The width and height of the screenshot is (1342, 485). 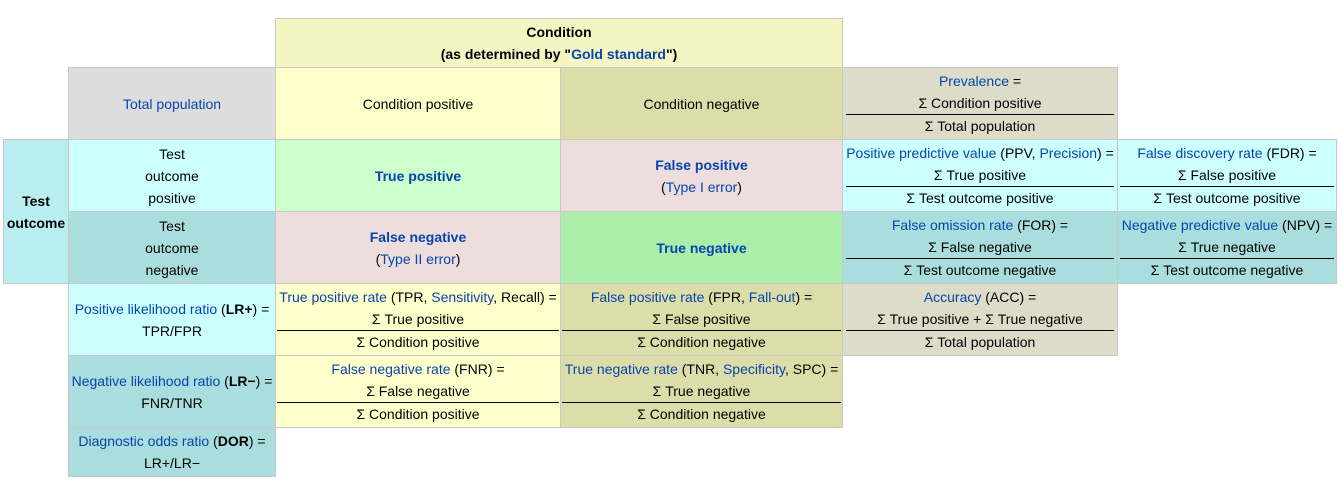 What do you see at coordinates (172, 153) in the screenshot?
I see `test-outcome-positive-line1: Test` at bounding box center [172, 153].